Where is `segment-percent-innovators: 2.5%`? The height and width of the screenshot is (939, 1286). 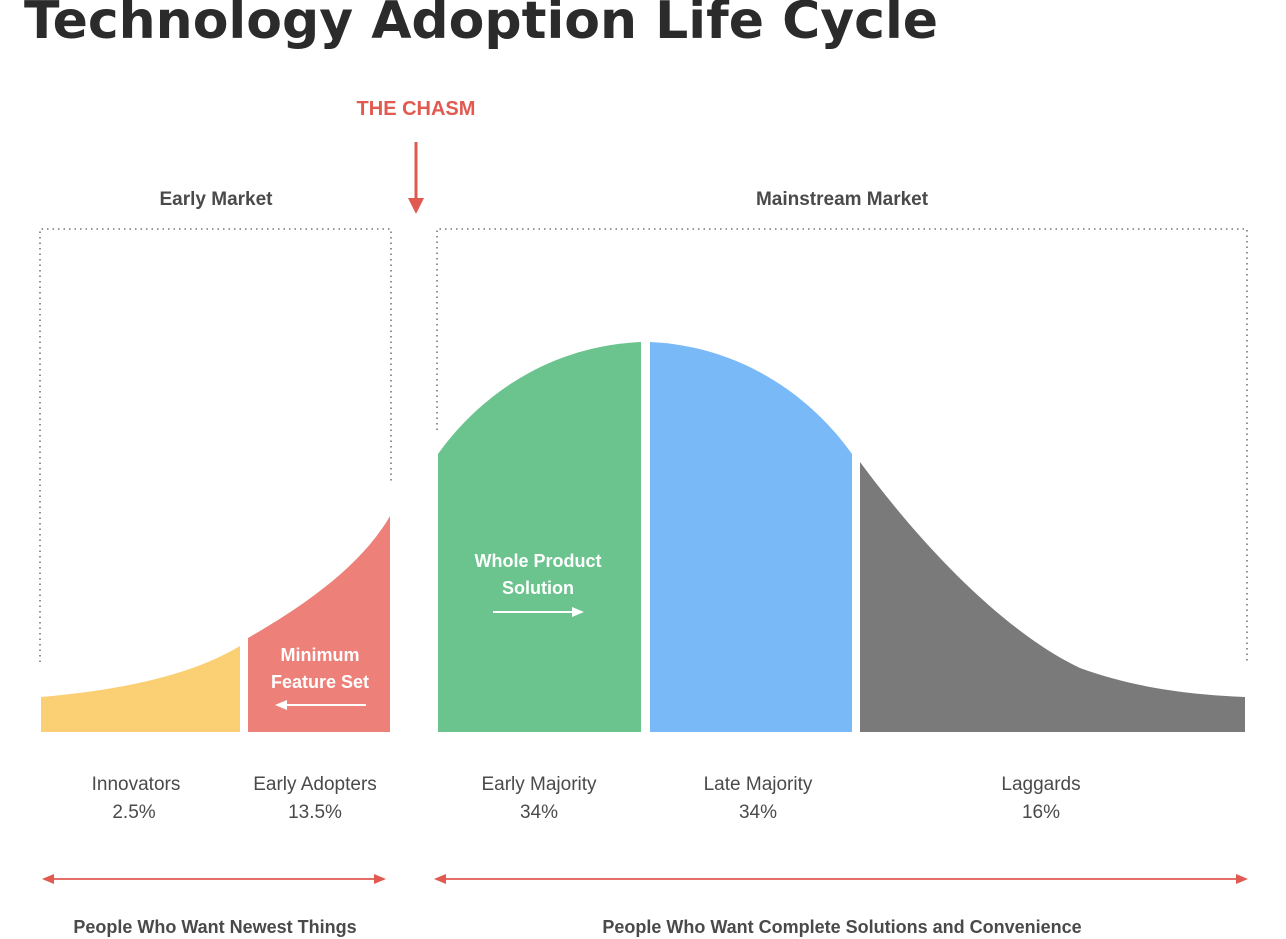
segment-percent-innovators: 2.5% is located at coordinates (133, 812).